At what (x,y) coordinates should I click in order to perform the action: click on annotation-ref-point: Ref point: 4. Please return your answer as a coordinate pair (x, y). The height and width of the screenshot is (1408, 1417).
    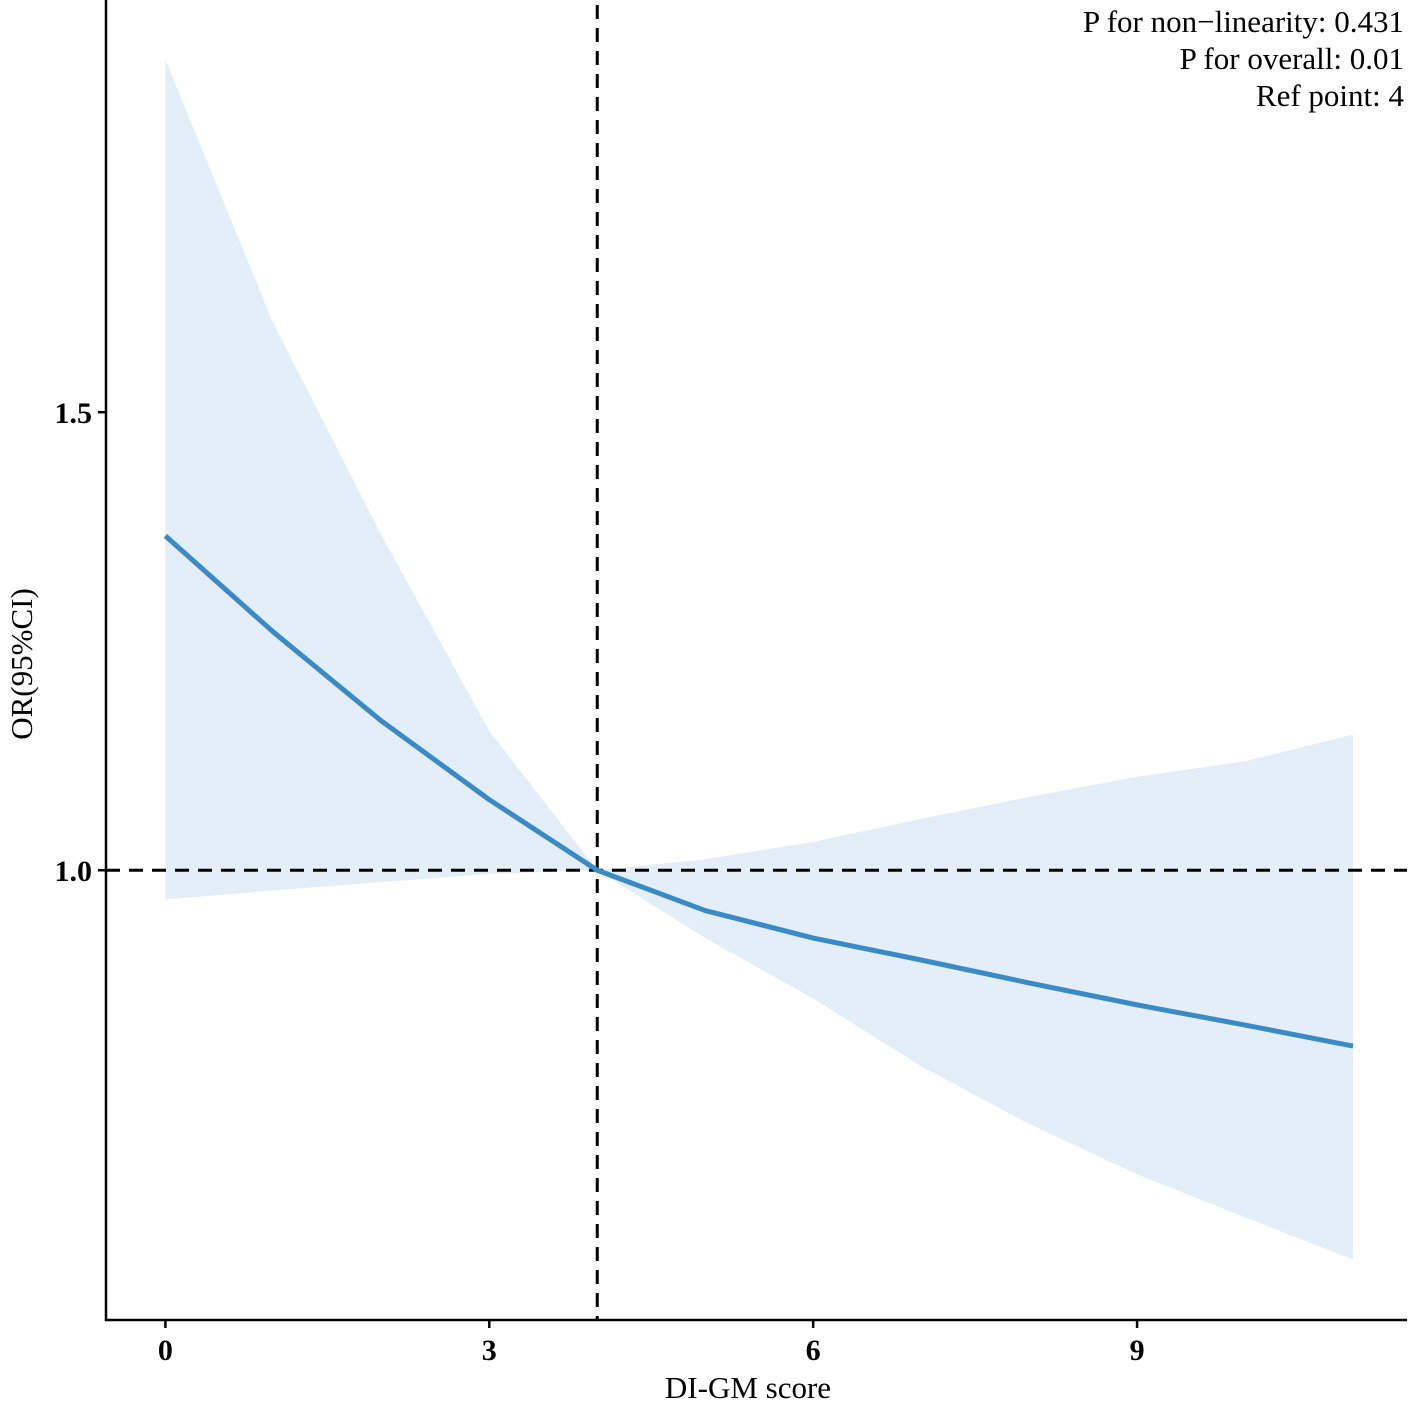
    Looking at the image, I should click on (1330, 95).